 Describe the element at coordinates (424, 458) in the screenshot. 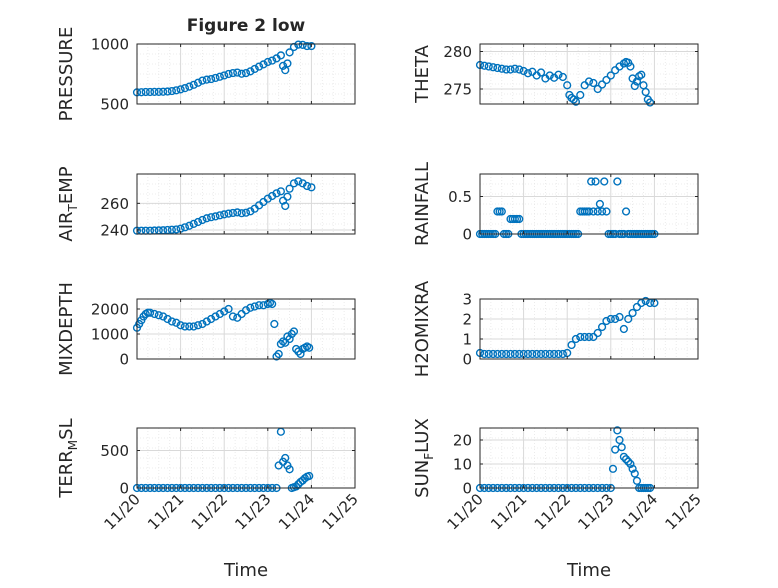

I see `y-axis-label: SUNFLUX` at that location.